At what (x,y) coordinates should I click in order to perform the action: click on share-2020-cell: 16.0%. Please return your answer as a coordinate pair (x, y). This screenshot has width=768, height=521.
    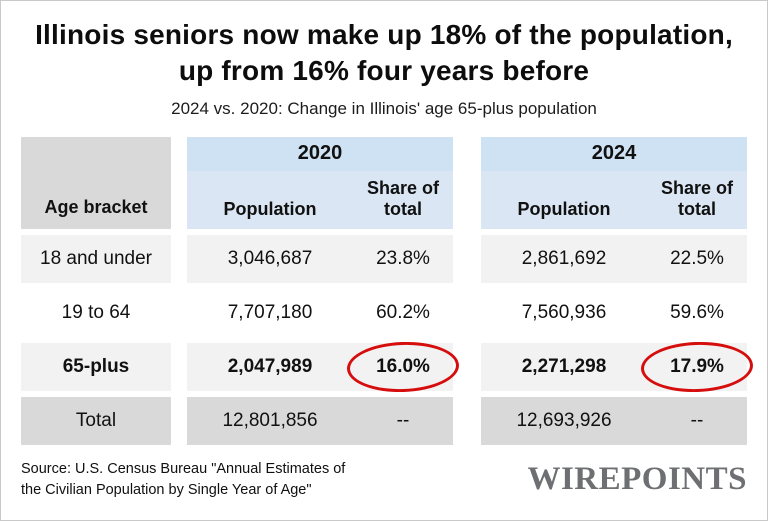
    Looking at the image, I should click on (403, 366).